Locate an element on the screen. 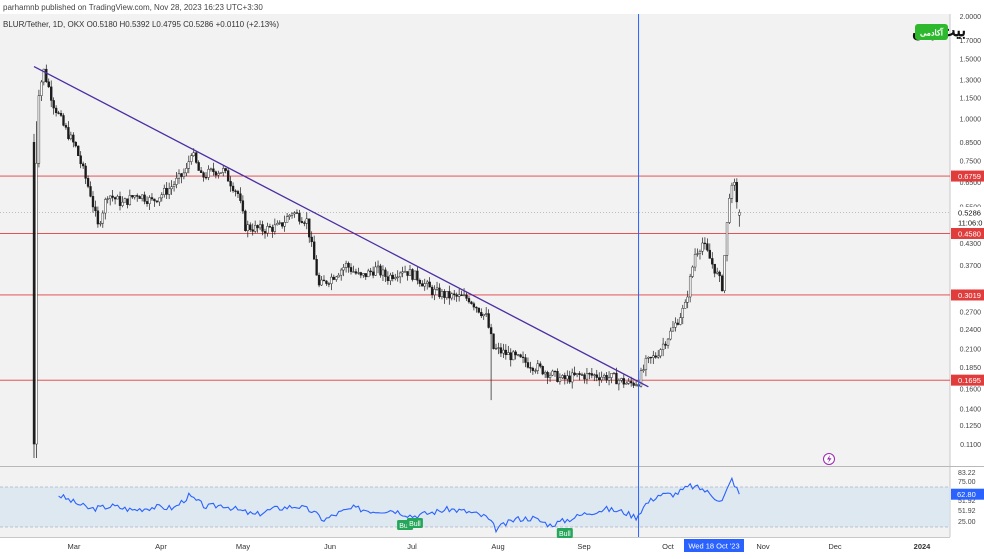 Image resolution: width=984 pixels, height=559 pixels. price-tick-label: 0.2100 is located at coordinates (971, 350).